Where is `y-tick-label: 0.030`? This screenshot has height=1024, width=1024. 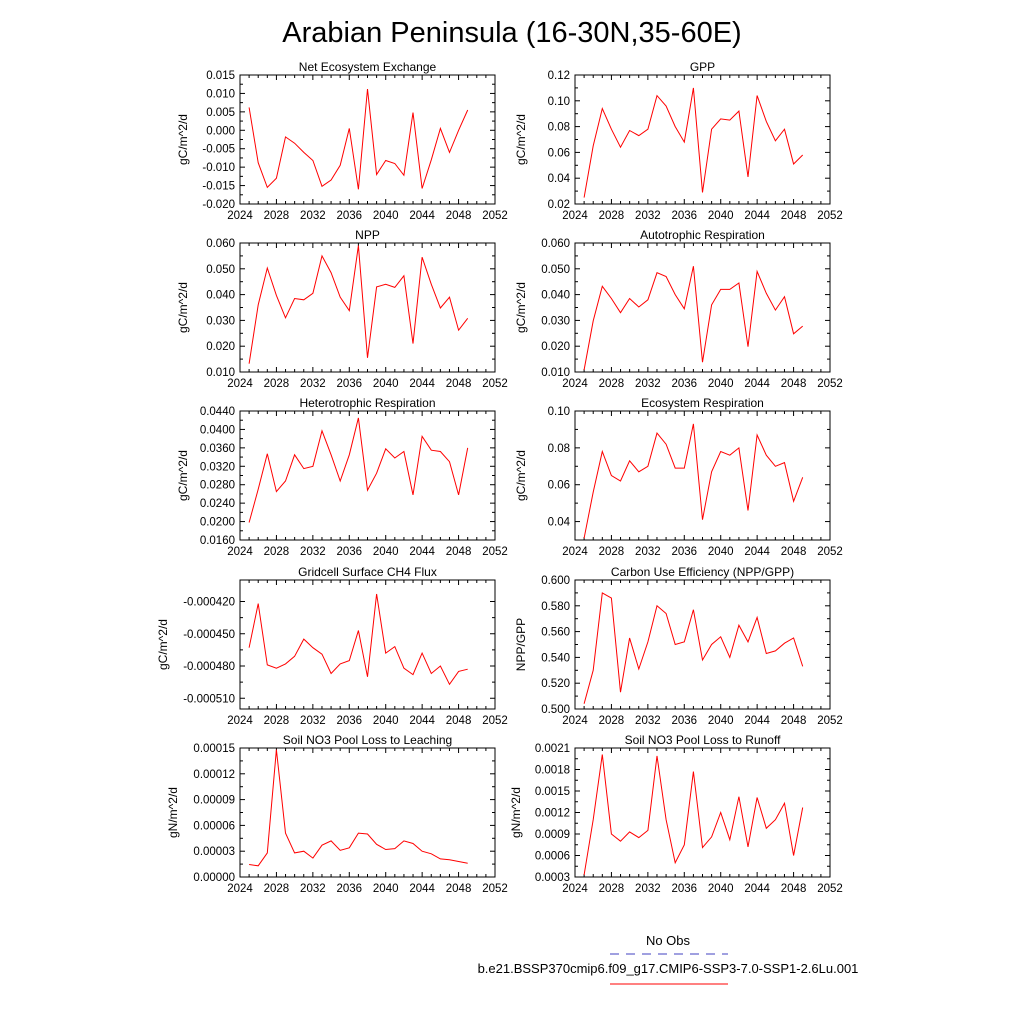
y-tick-label: 0.030 is located at coordinates (555, 321).